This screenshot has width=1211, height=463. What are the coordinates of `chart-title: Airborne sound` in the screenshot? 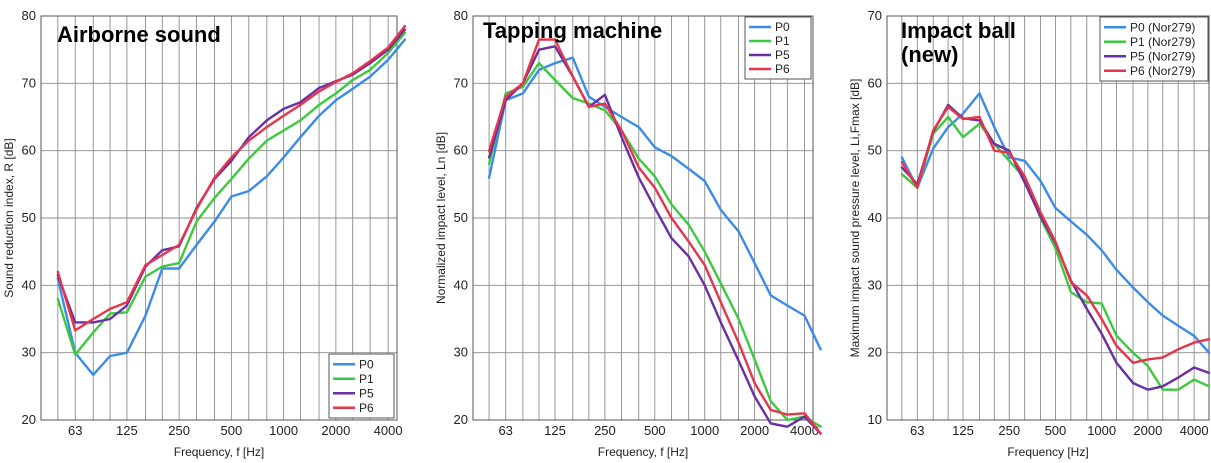 It's located at (139, 34).